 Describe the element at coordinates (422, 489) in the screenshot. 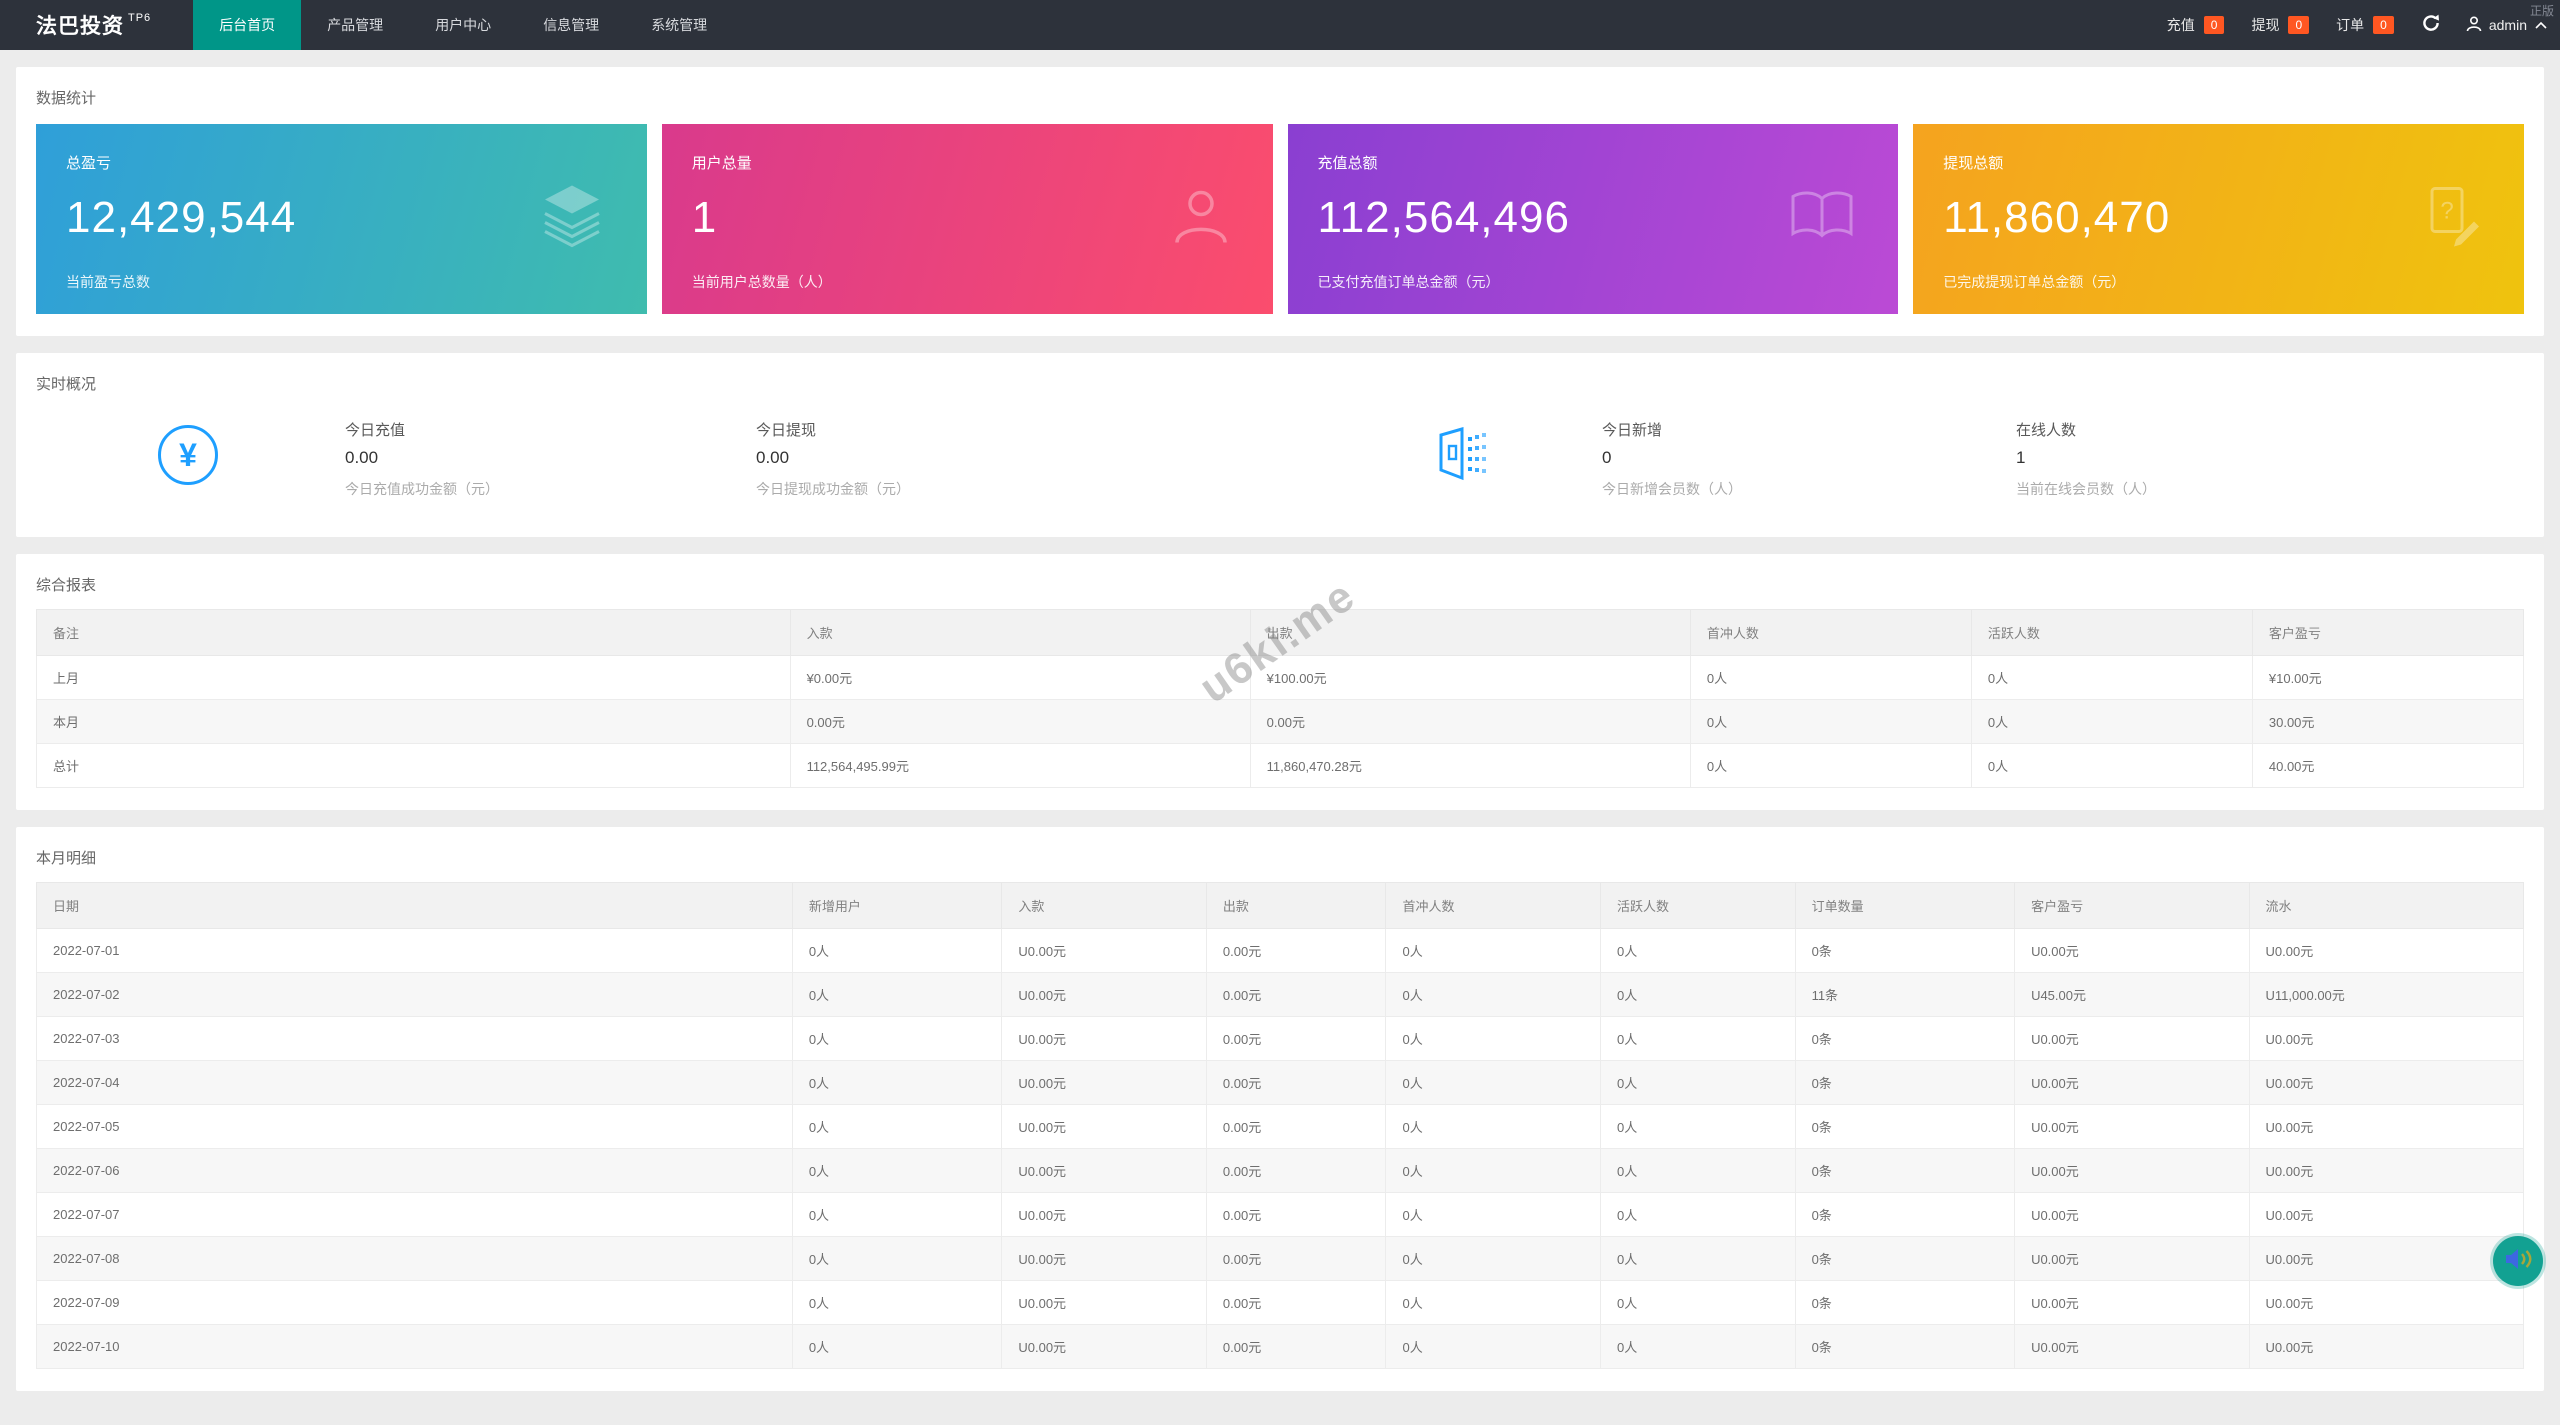

I see `realtime-desc: 今日充值成功金额（元）` at that location.